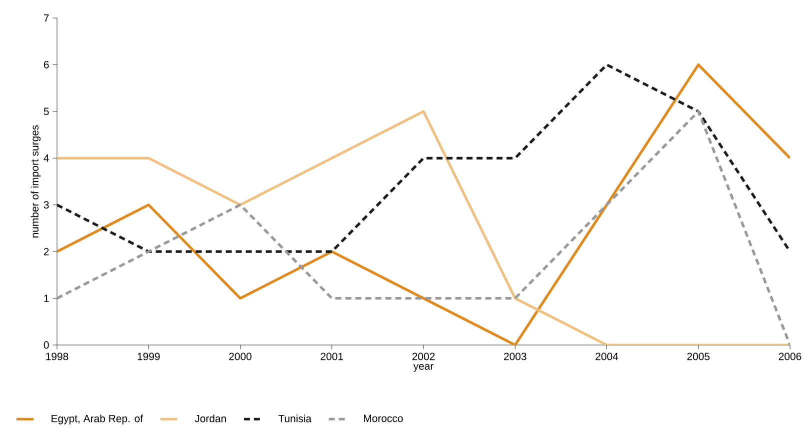 Image resolution: width=806 pixels, height=429 pixels. I want to click on legend-label: Egypt, Arab Rep. of, so click(98, 419).